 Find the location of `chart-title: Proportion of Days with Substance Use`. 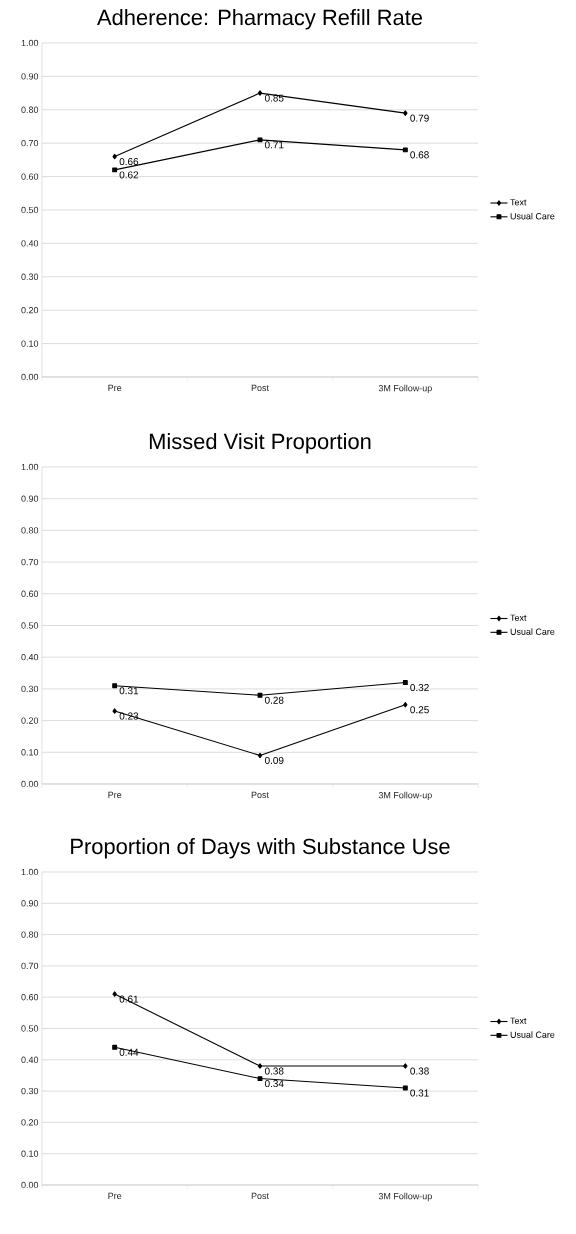

chart-title: Proportion of Days with Substance Use is located at coordinates (260, 848).